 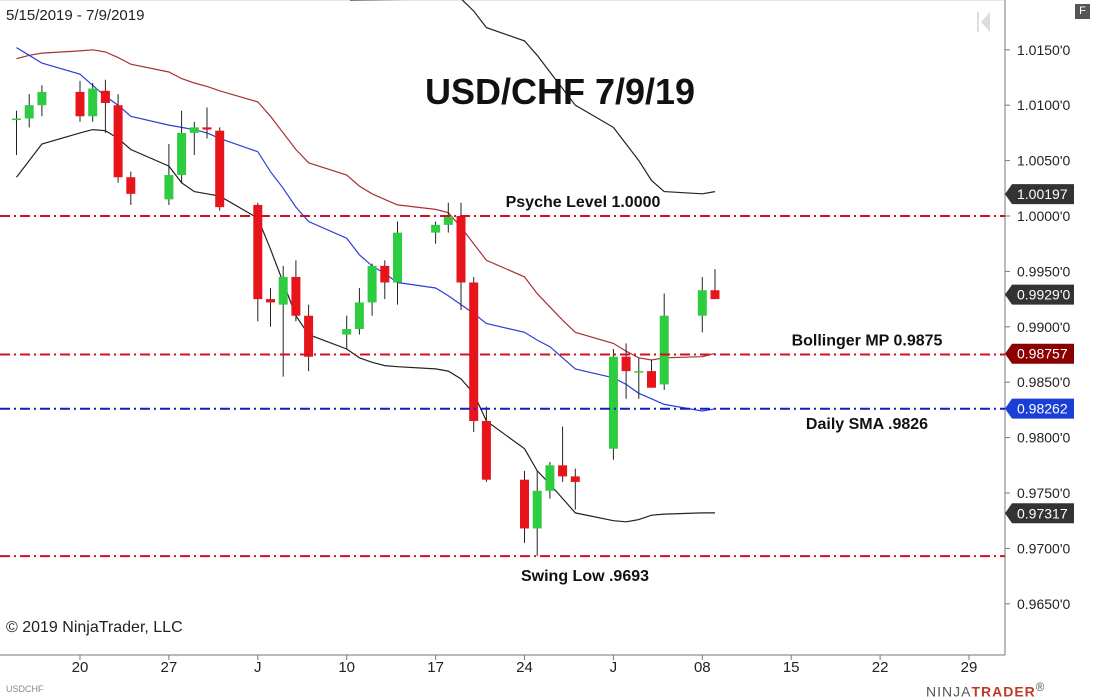 I want to click on ninjatrader-logo: NINJATRADER®, so click(x=985, y=690).